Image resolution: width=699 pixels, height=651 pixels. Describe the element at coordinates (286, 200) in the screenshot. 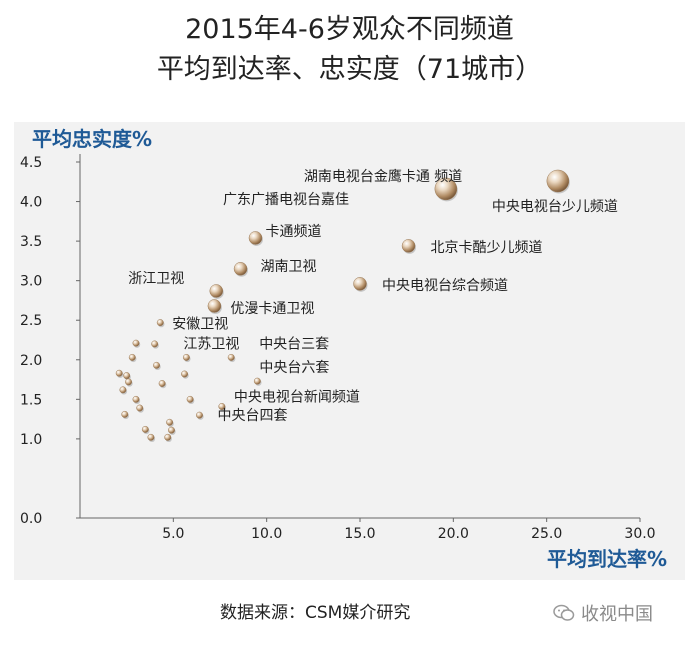

I see `point-label: 广东广播电视台嘉佳` at that location.